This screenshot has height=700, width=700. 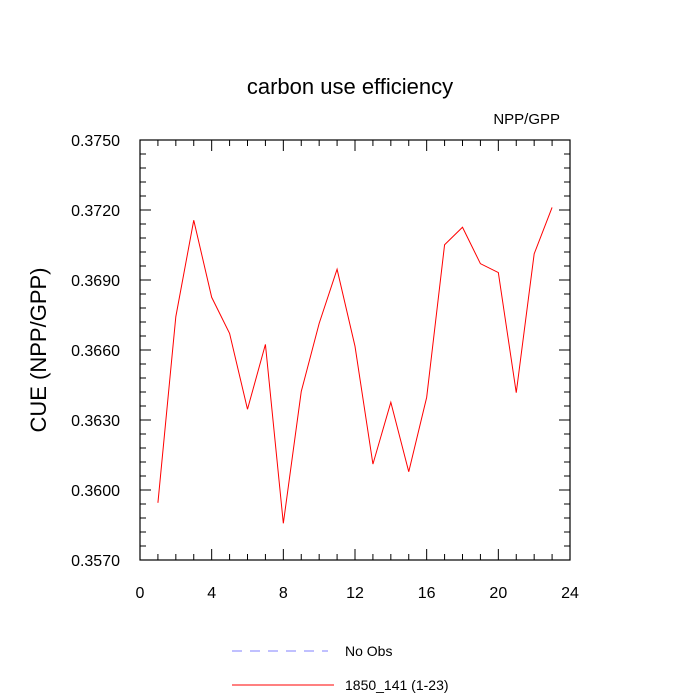 I want to click on x-tick-label: 16, so click(x=427, y=593).